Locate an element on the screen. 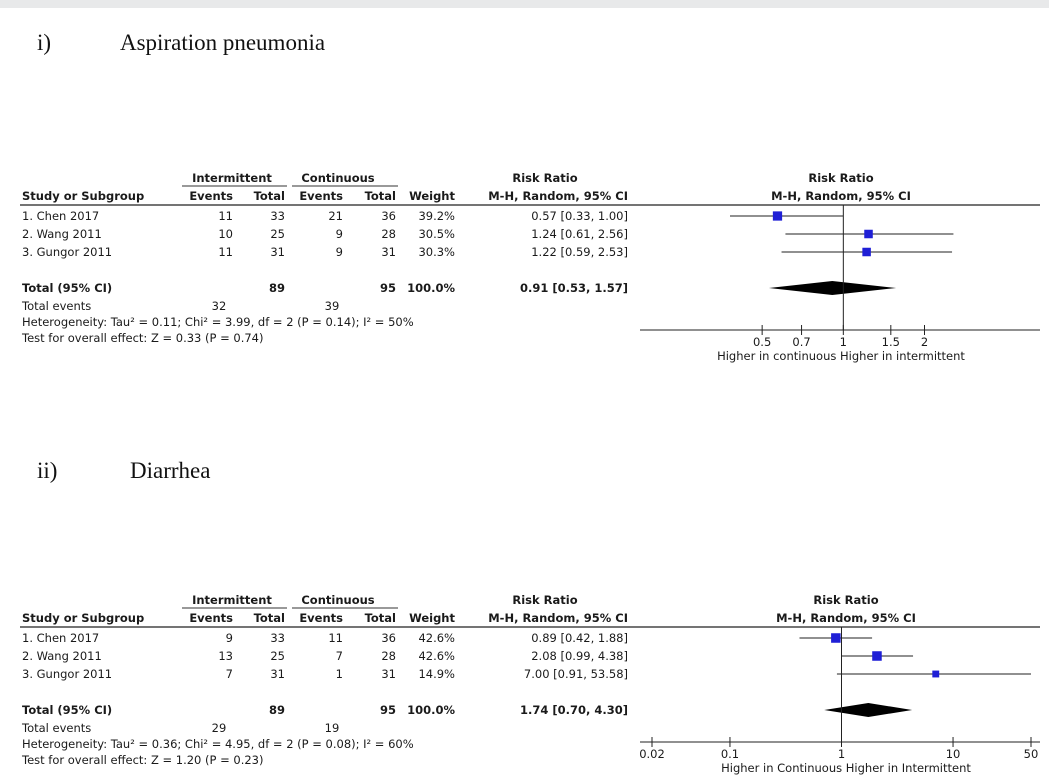 This screenshot has width=1049, height=780. total-events-intermittent: 32 is located at coordinates (219, 306).